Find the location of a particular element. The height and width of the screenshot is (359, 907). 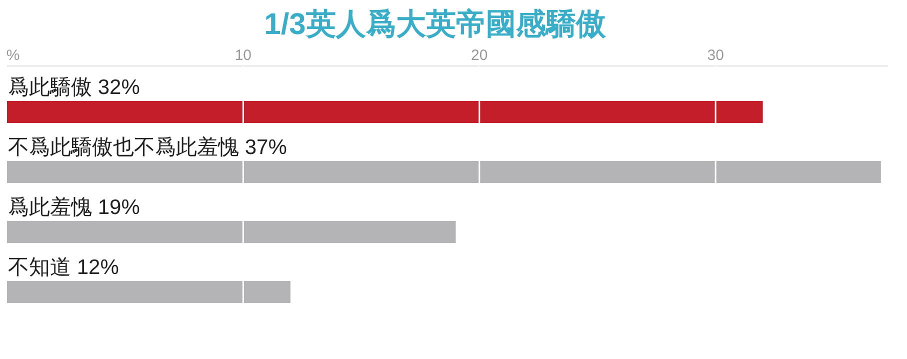

x-tick-label: 20 is located at coordinates (479, 55).